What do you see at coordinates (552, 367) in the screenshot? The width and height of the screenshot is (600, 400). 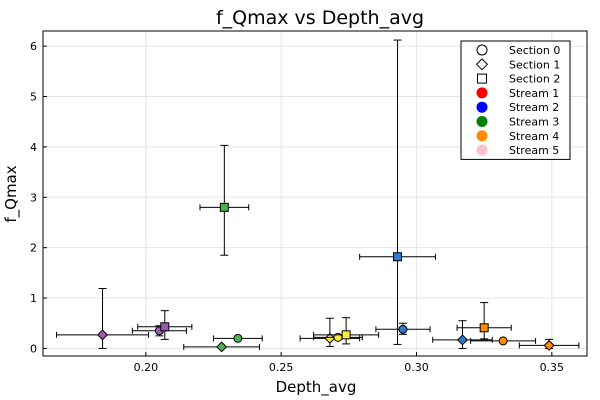 I see `x-tick-label: 0.35` at bounding box center [552, 367].